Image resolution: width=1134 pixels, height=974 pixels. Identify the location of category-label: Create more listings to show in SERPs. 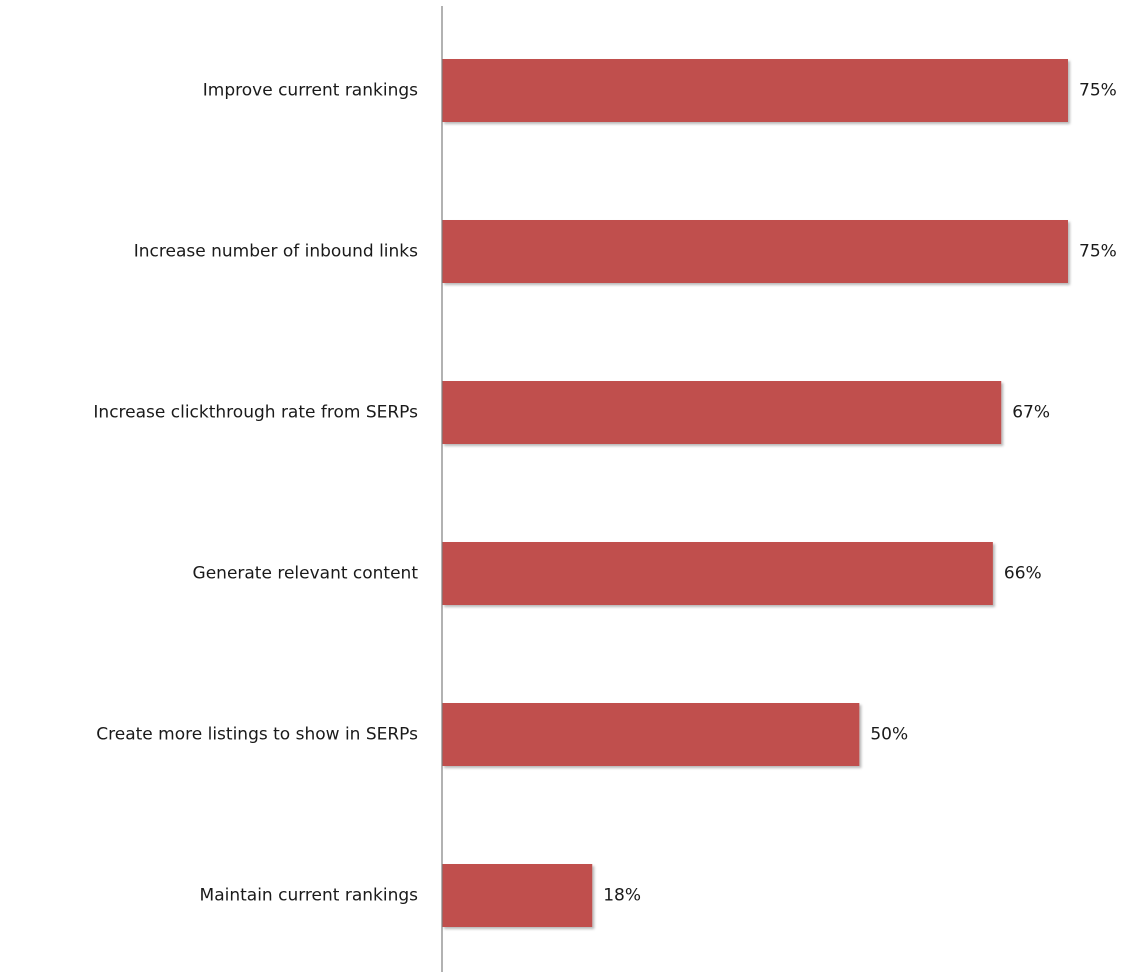
(257, 735).